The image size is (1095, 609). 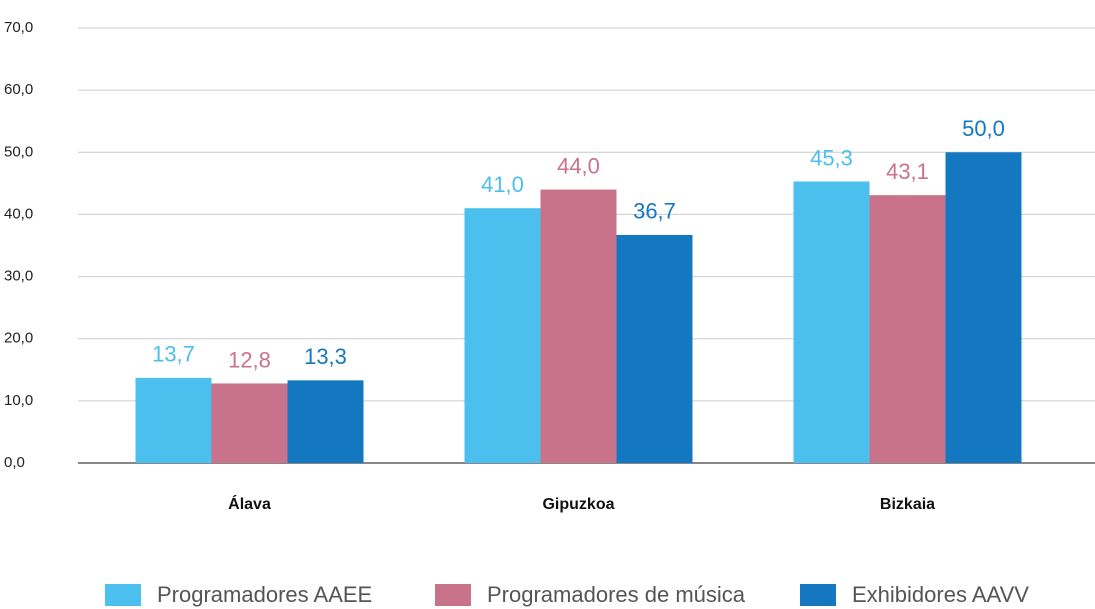 I want to click on data-label: 13,3, so click(x=325, y=356).